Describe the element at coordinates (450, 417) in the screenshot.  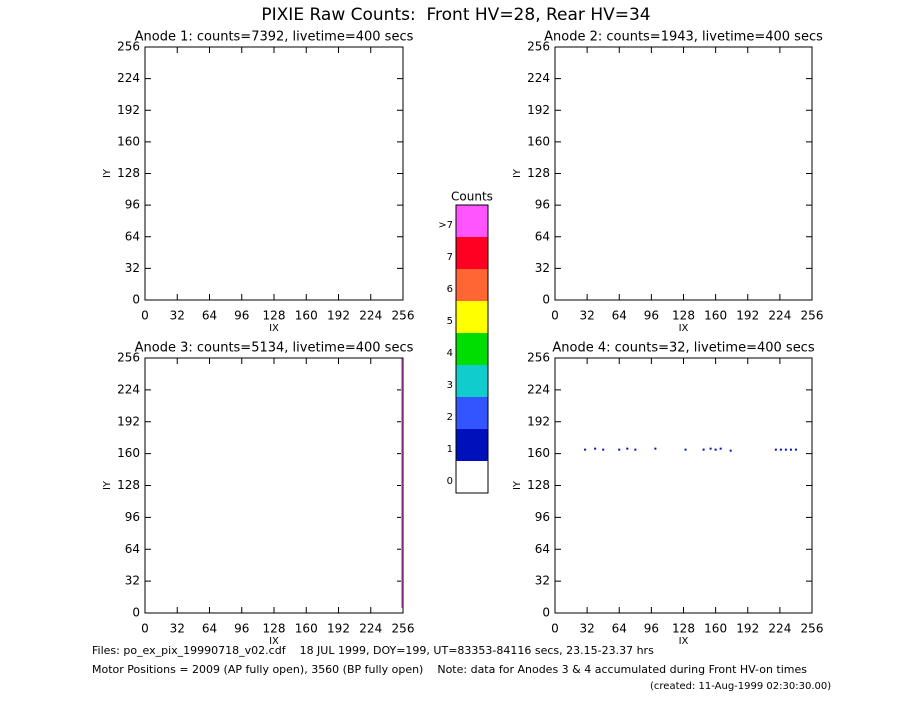
I see `colorbar-label: 2` at that location.